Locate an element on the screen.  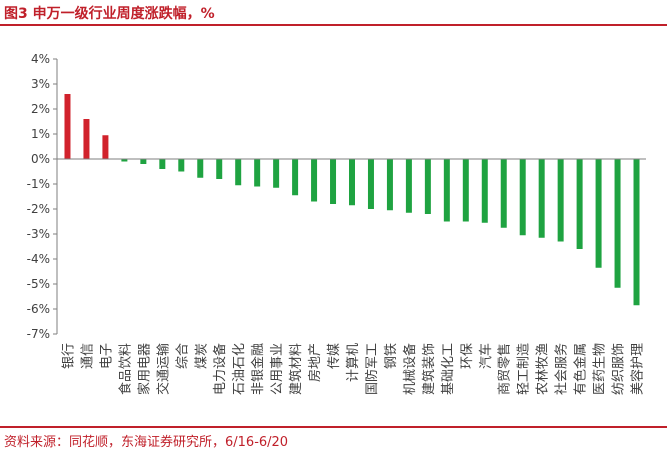
category-label: 美容护理 is located at coordinates (638, 369).